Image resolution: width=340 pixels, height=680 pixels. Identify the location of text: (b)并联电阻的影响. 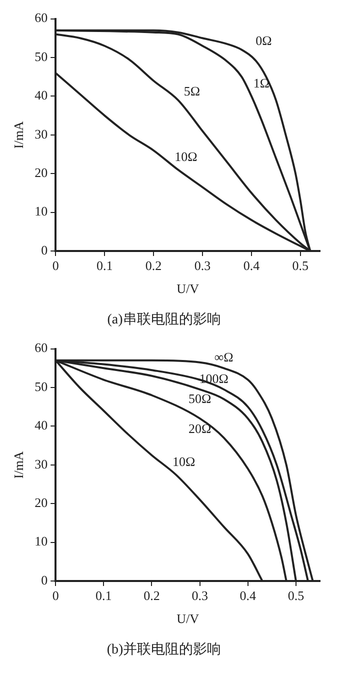
(164, 649).